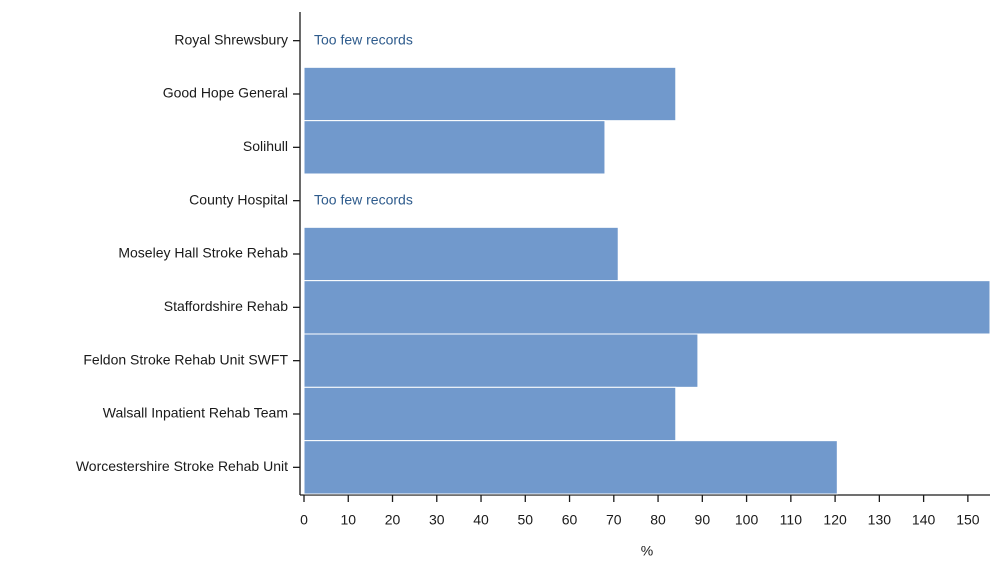 This screenshot has width=1006, height=561. What do you see at coordinates (526, 520) in the screenshot?
I see `x-tick-label: 50` at bounding box center [526, 520].